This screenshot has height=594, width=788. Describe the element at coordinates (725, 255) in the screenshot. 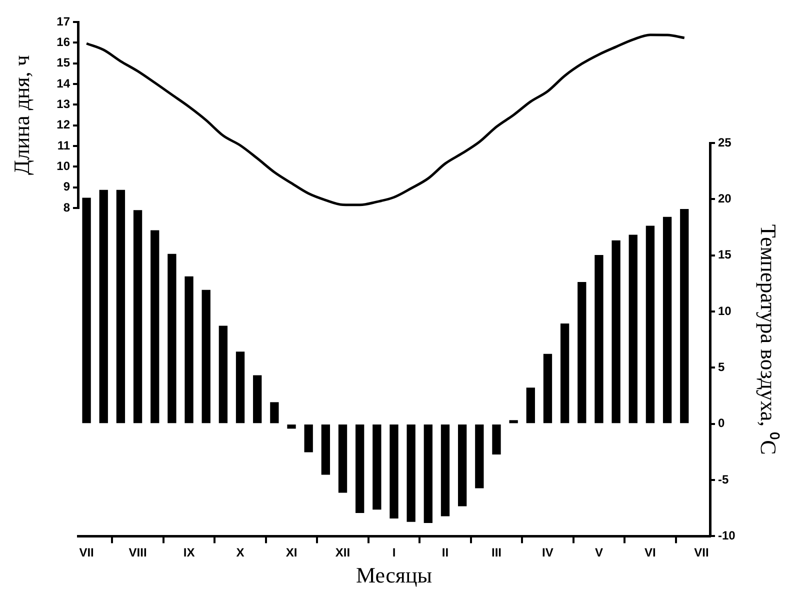

I see `y2-tick-label: 15` at that location.